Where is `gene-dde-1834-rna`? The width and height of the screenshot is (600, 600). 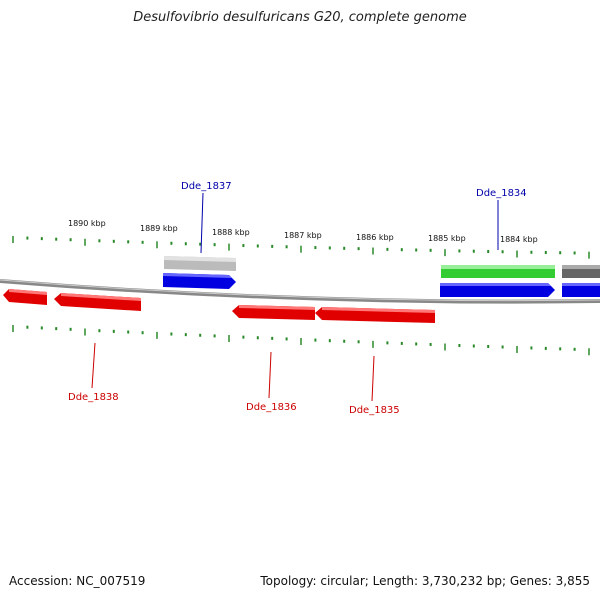
gene-dde-1834-rna is located at coordinates (498, 271).